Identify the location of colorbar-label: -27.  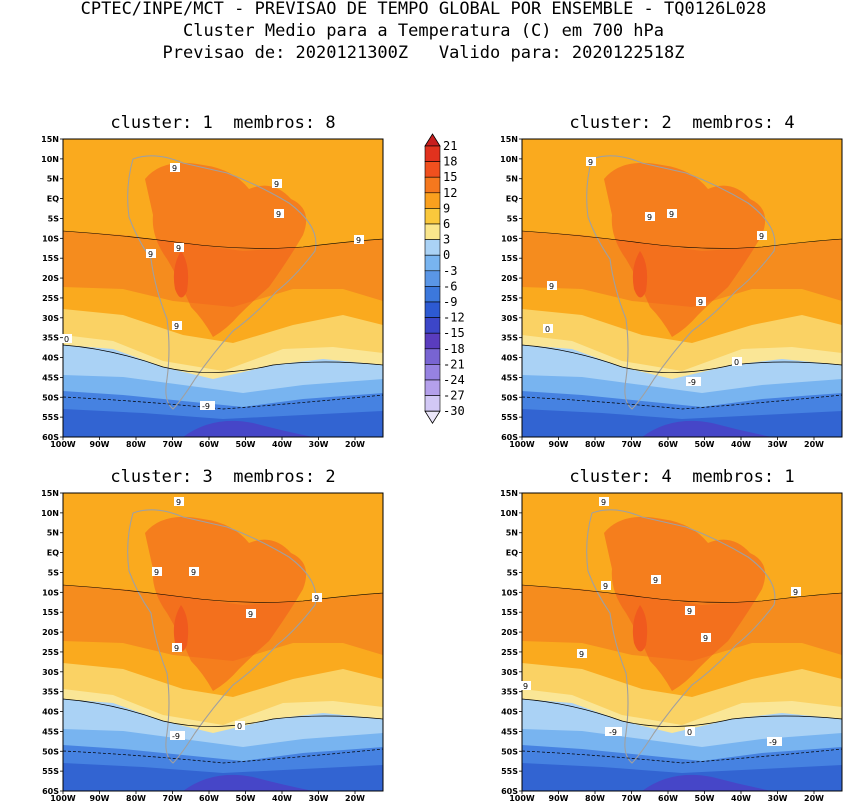
(454, 396).